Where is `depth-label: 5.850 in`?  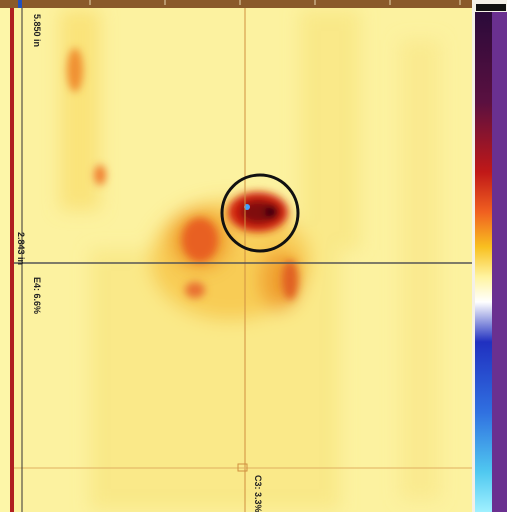 depth-label: 5.850 in is located at coordinates (37, 30).